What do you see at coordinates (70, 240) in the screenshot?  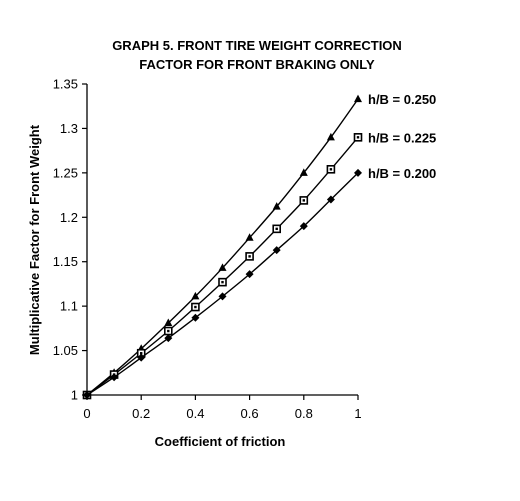 I see `y-axis-ticks: 1 1.05 1.1 1.15 1.2 1.25 1.3 1.35` at bounding box center [70, 240].